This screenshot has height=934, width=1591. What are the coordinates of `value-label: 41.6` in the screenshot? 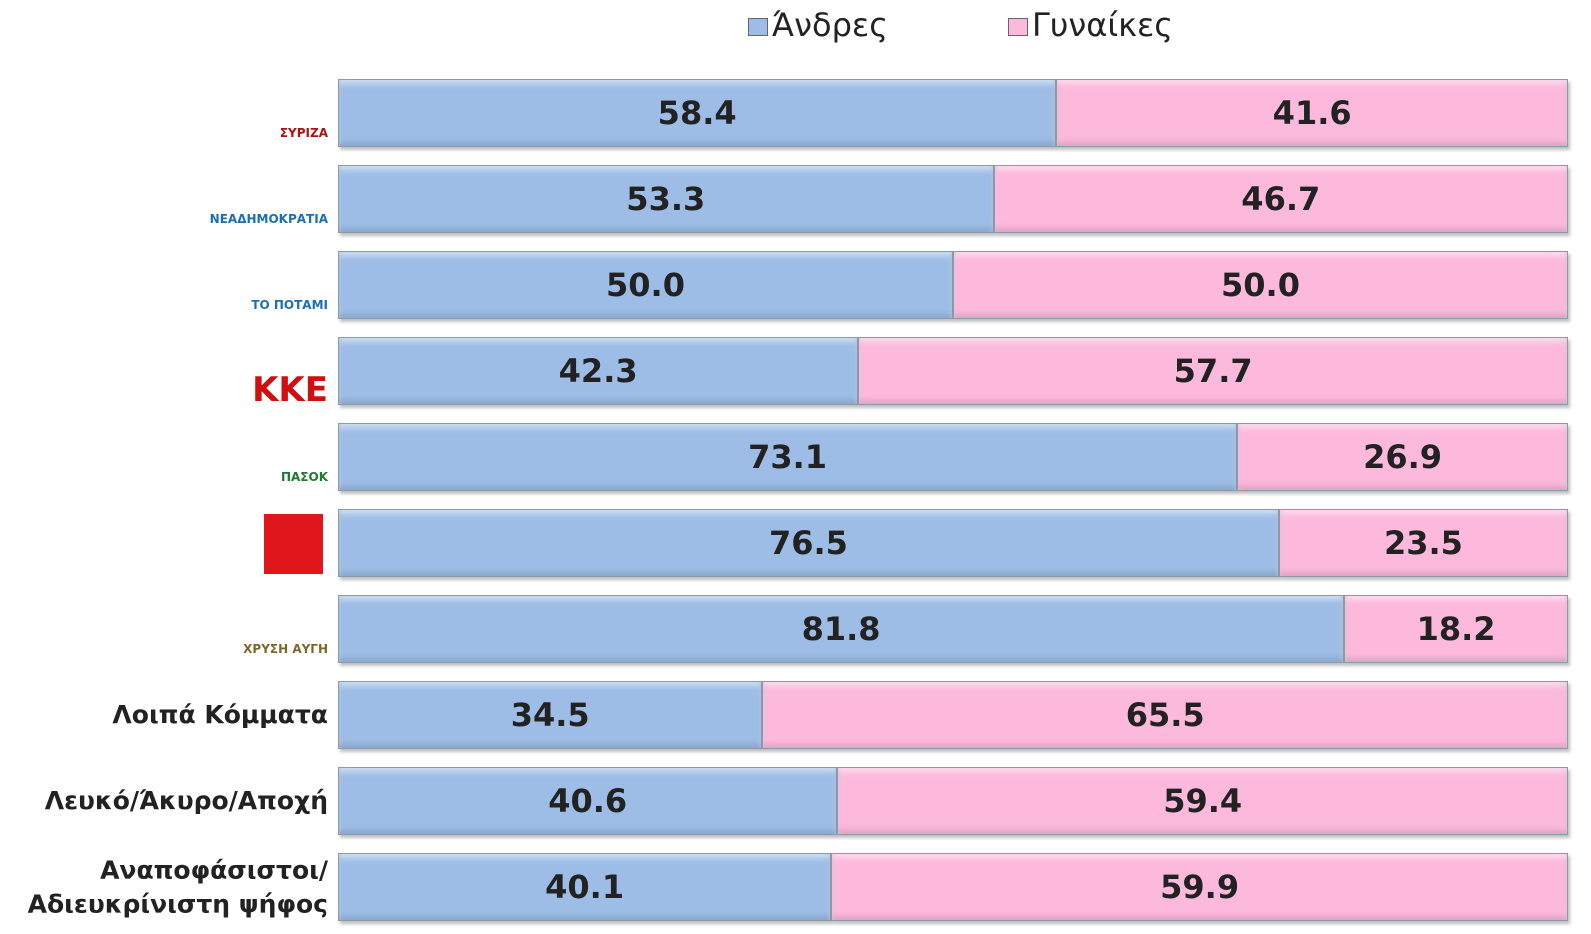 It's located at (1312, 113).